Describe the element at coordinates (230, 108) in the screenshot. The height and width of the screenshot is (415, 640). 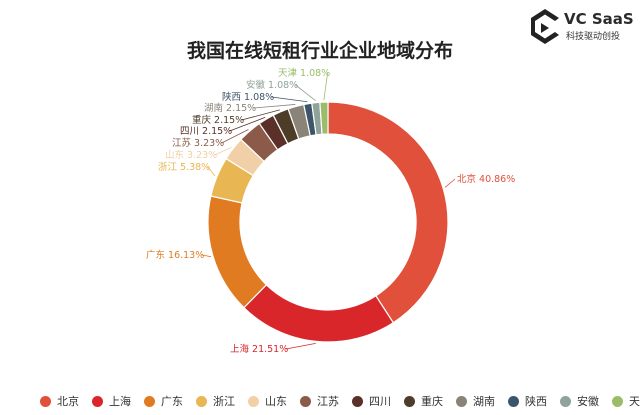
I see `slice-data-label: 湖南 2.15%` at that location.